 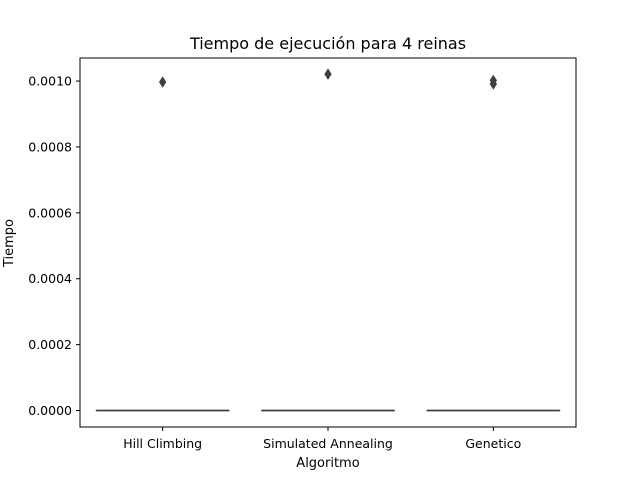 I want to click on y-tick-label: 0.0008, so click(x=50, y=146).